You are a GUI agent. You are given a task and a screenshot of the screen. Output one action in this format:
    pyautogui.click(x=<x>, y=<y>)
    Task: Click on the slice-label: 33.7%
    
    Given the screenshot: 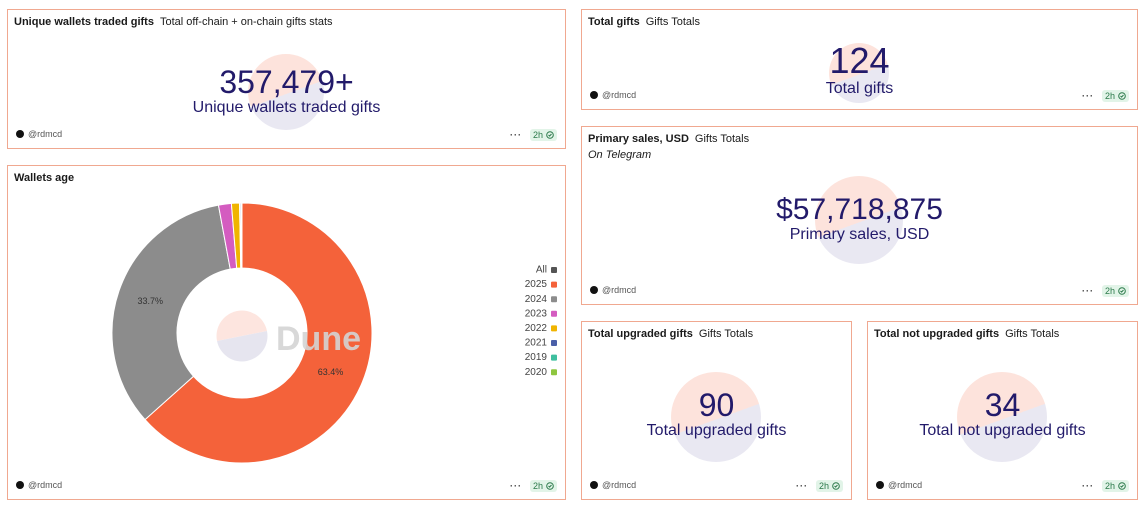 What is the action you would take?
    pyautogui.click(x=150, y=301)
    